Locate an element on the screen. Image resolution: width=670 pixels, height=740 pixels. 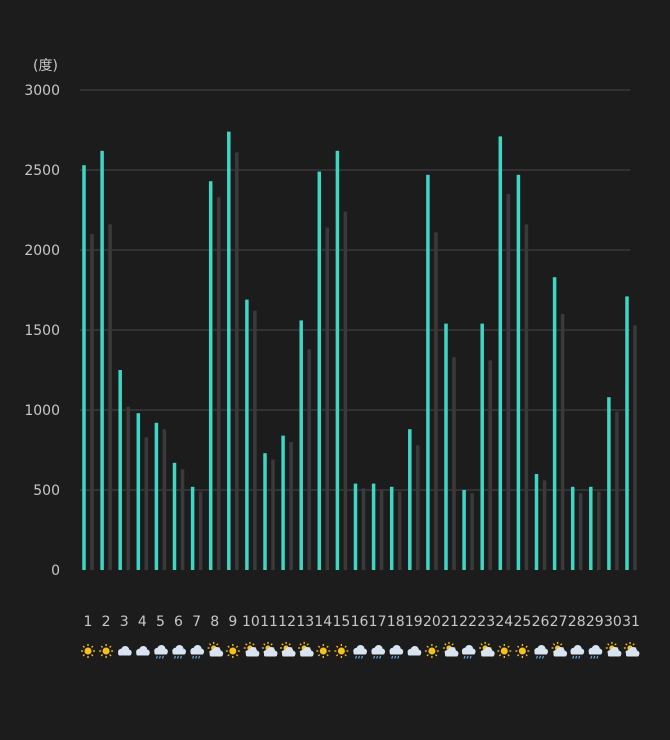
x-tick-label: 24 is located at coordinates (504, 622).